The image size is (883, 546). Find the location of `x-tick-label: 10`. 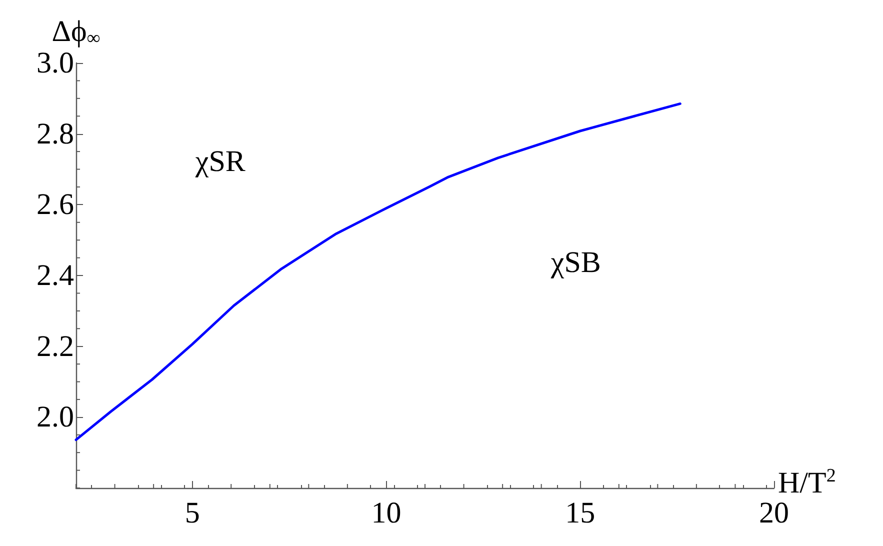

x-tick-label: 10 is located at coordinates (386, 513).